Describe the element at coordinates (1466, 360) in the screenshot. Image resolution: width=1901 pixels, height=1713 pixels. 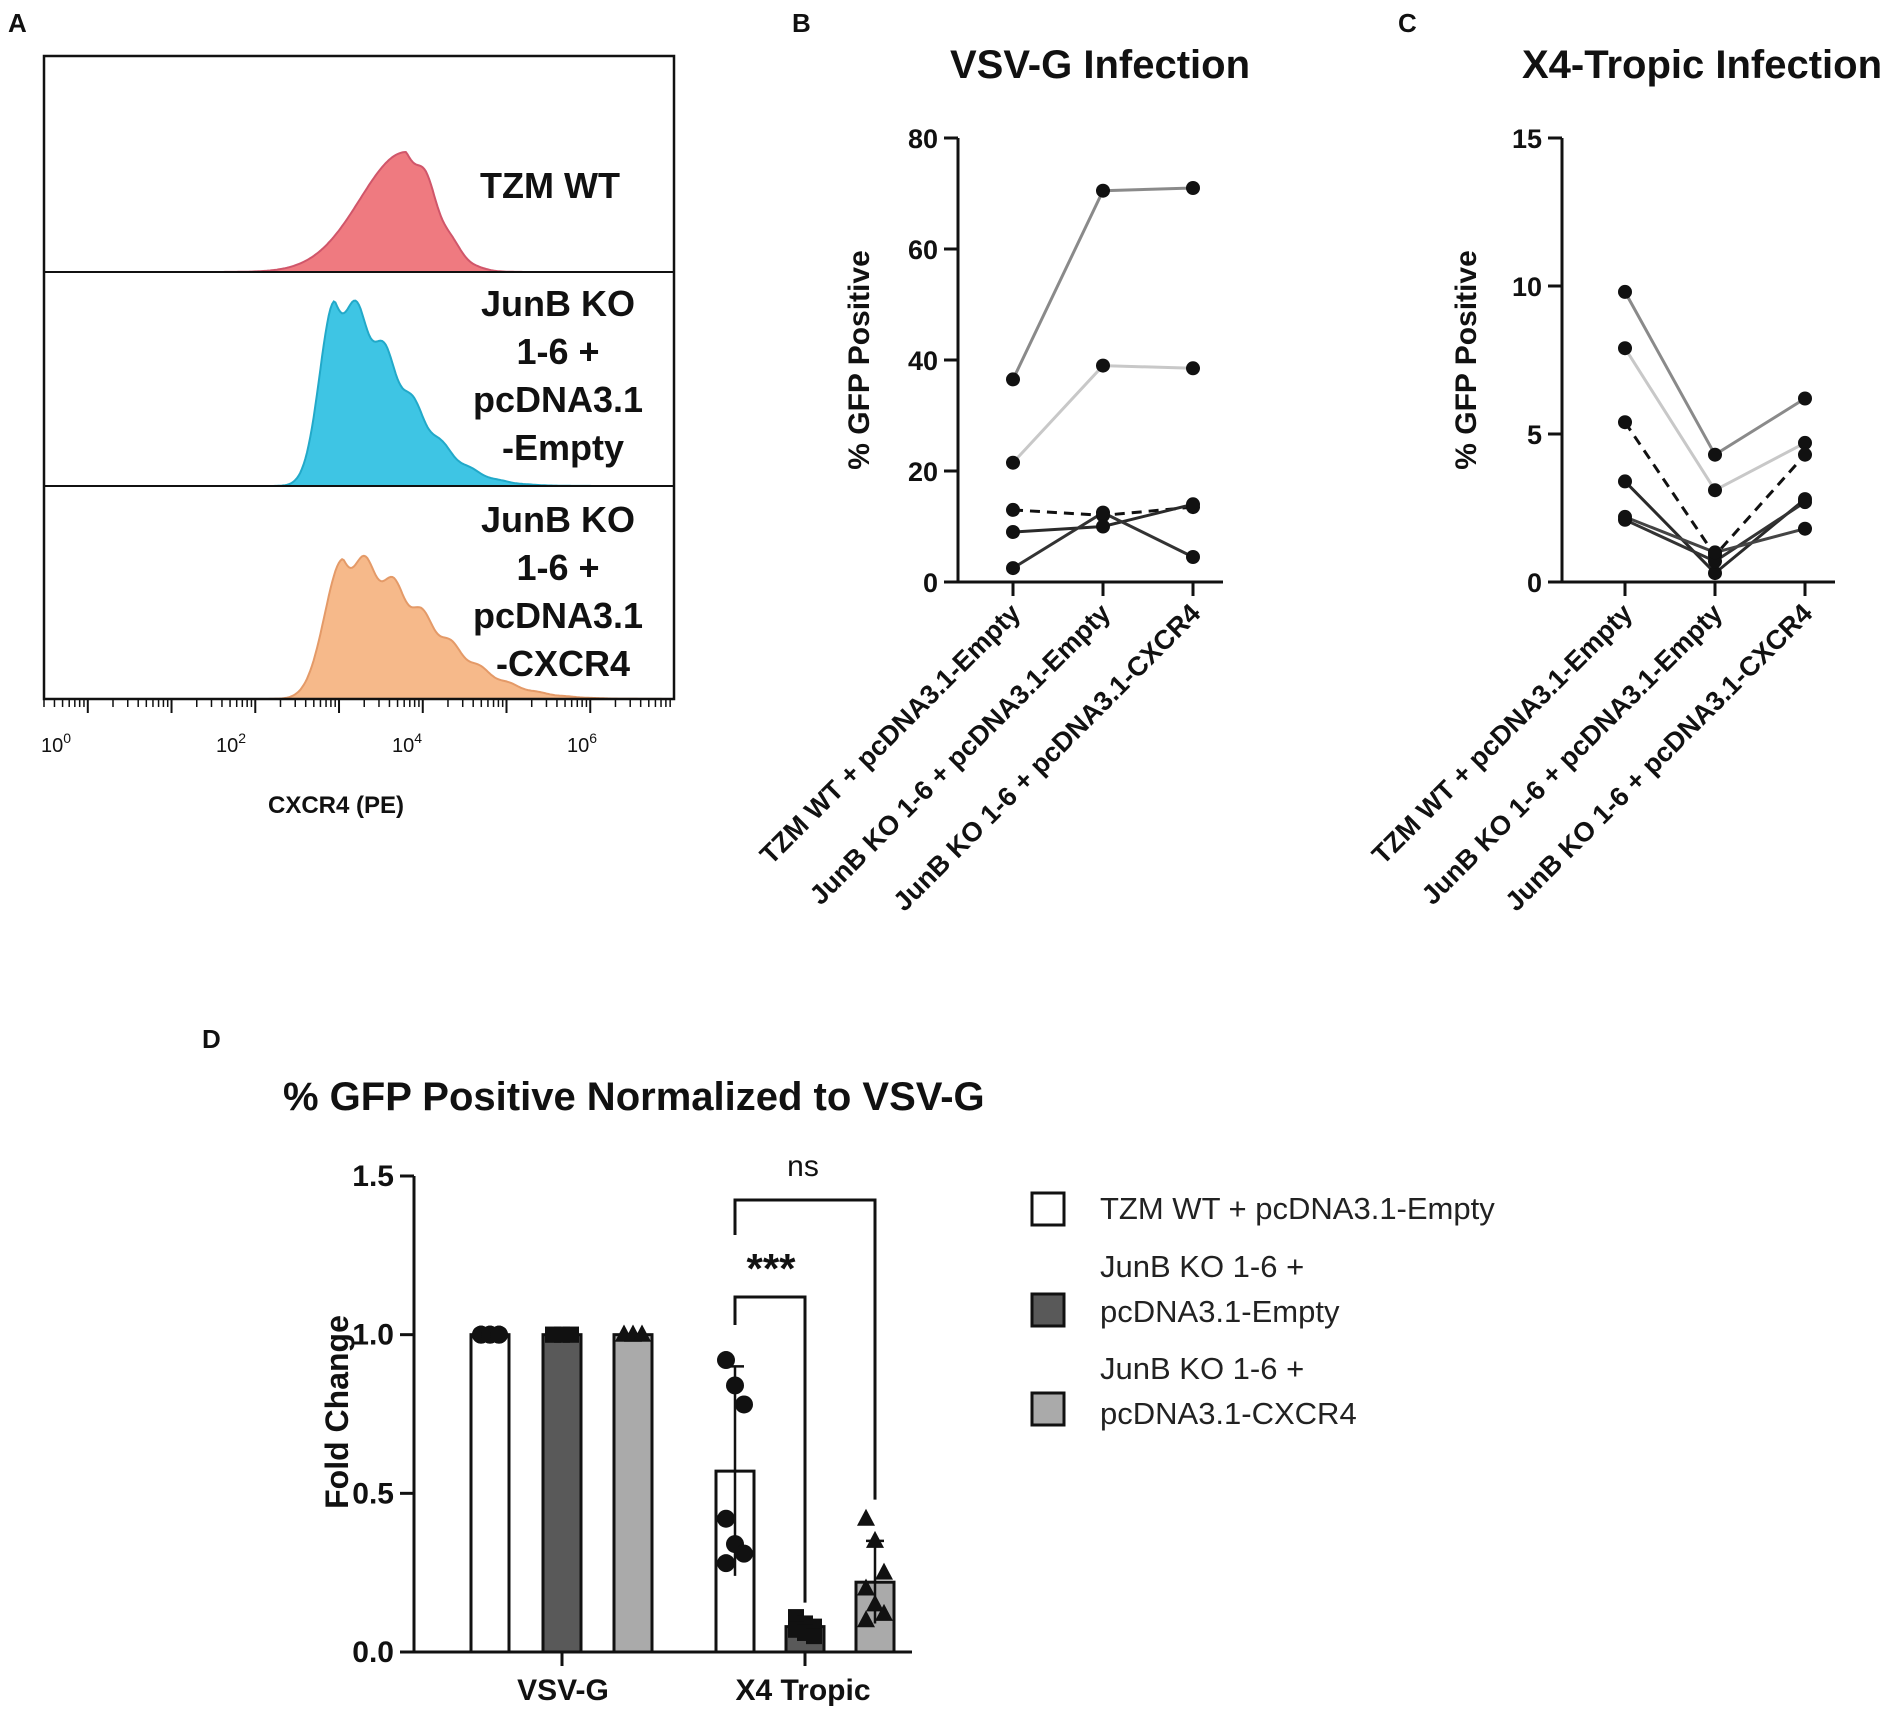
I see `x4-y-axis-label: % GFP Positive` at that location.